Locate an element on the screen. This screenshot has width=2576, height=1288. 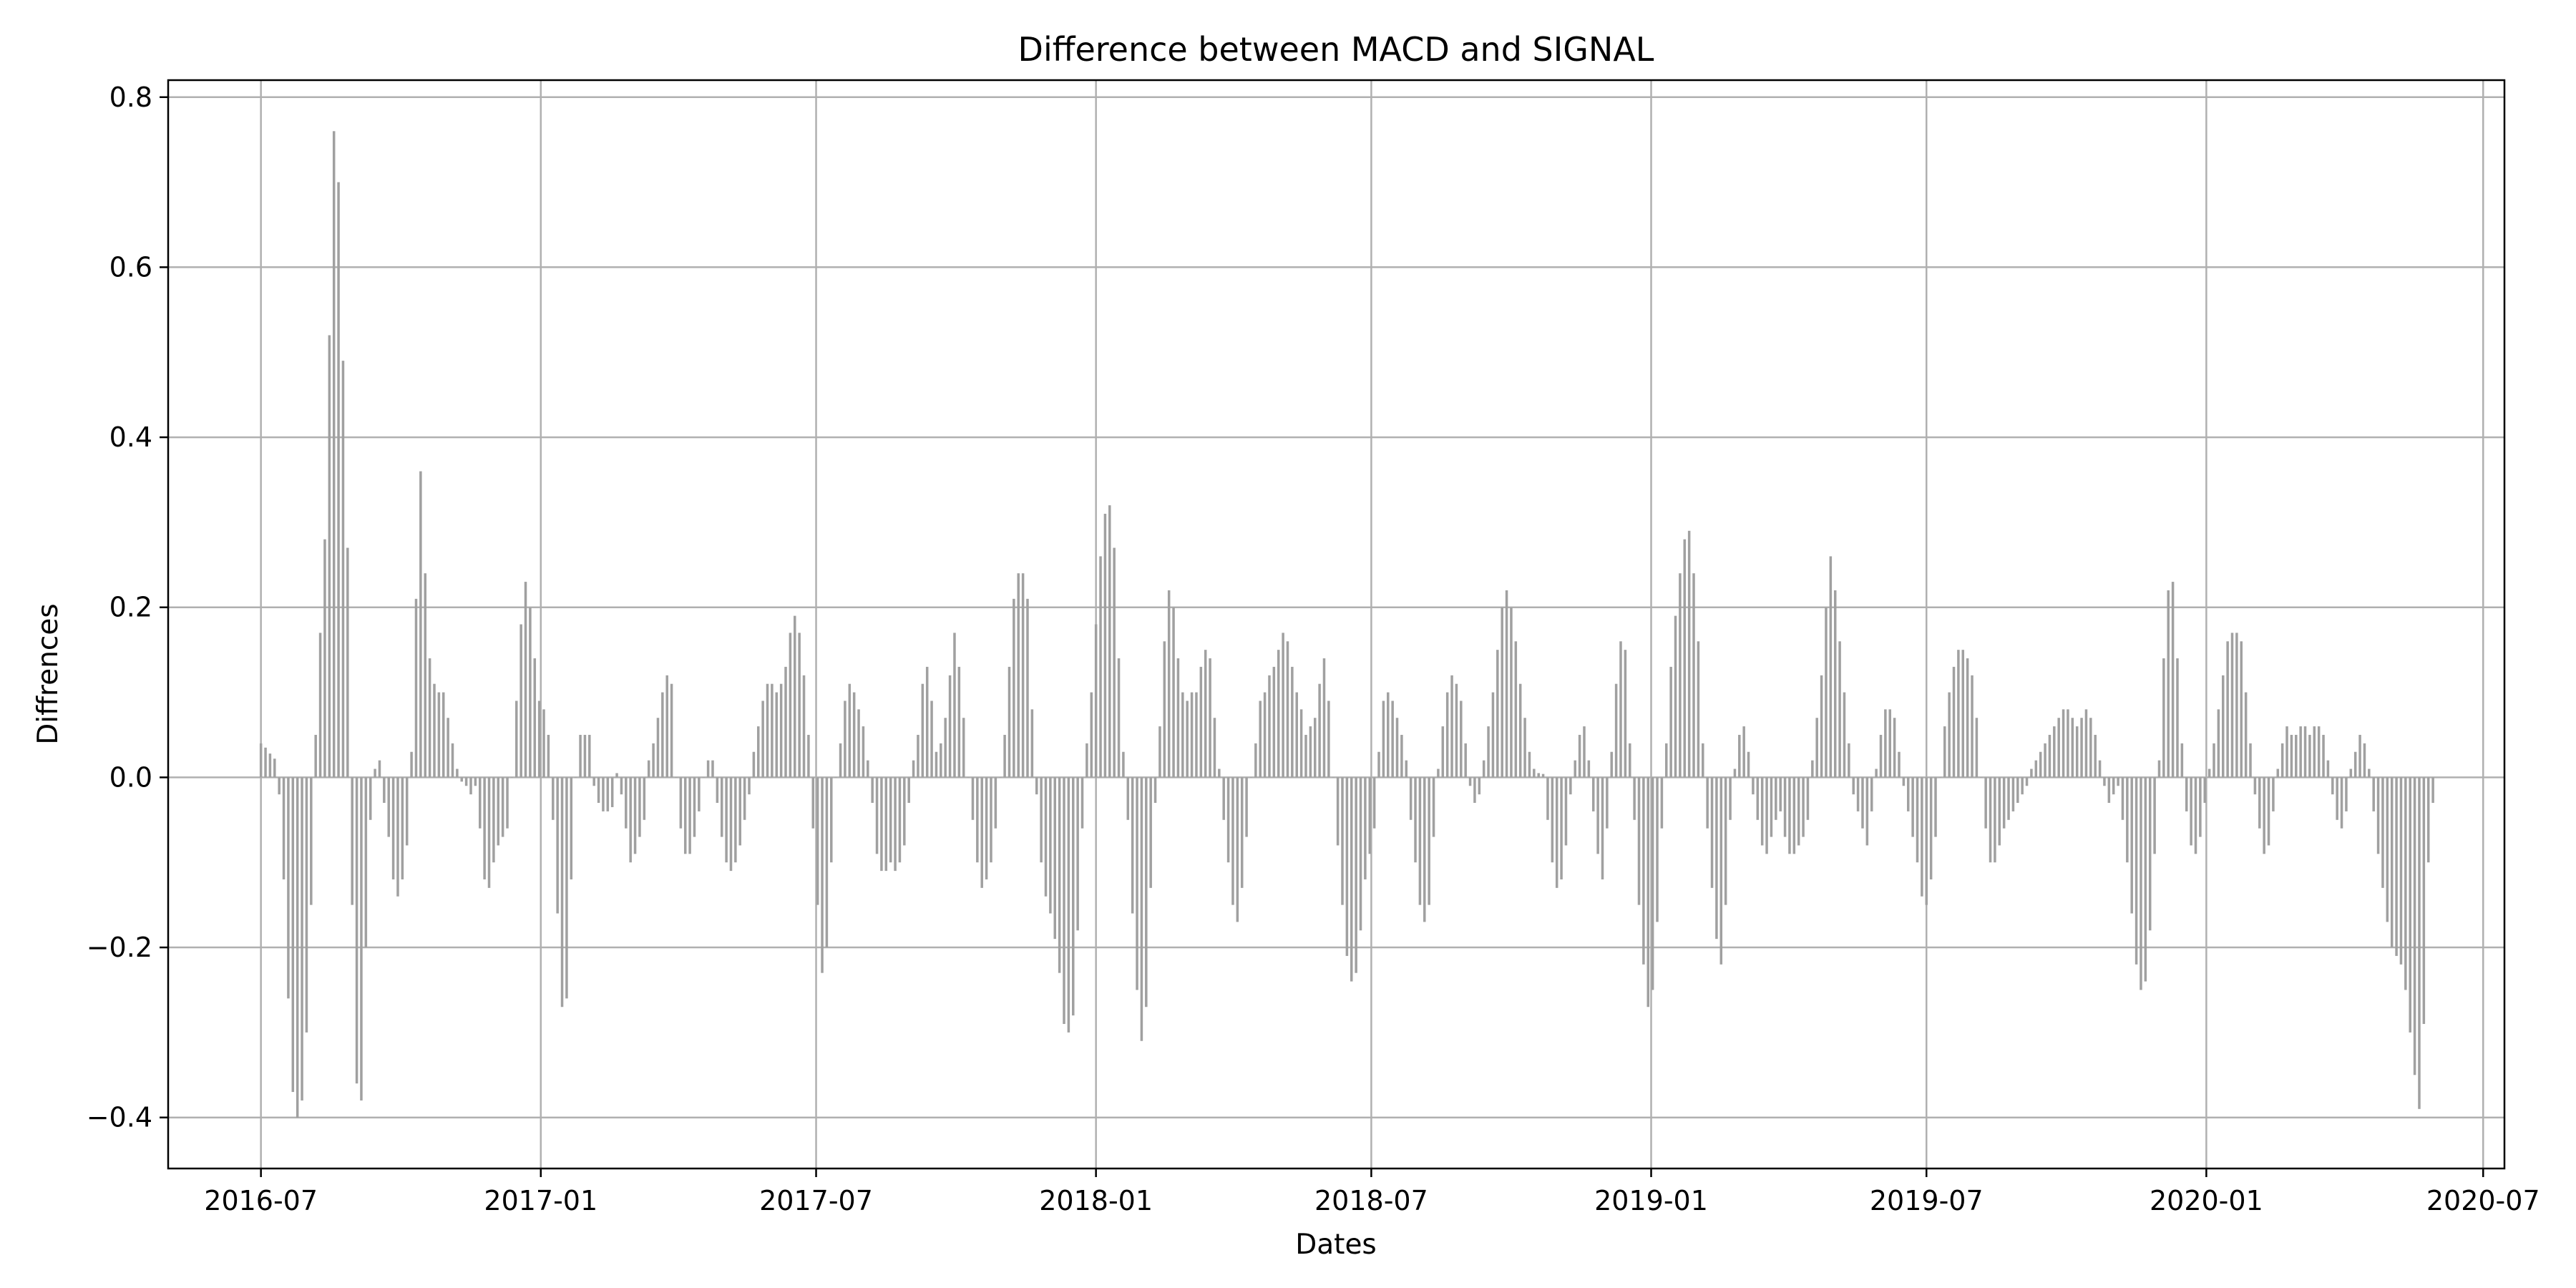
x-tick-label: 2017-01 is located at coordinates (540, 1200).